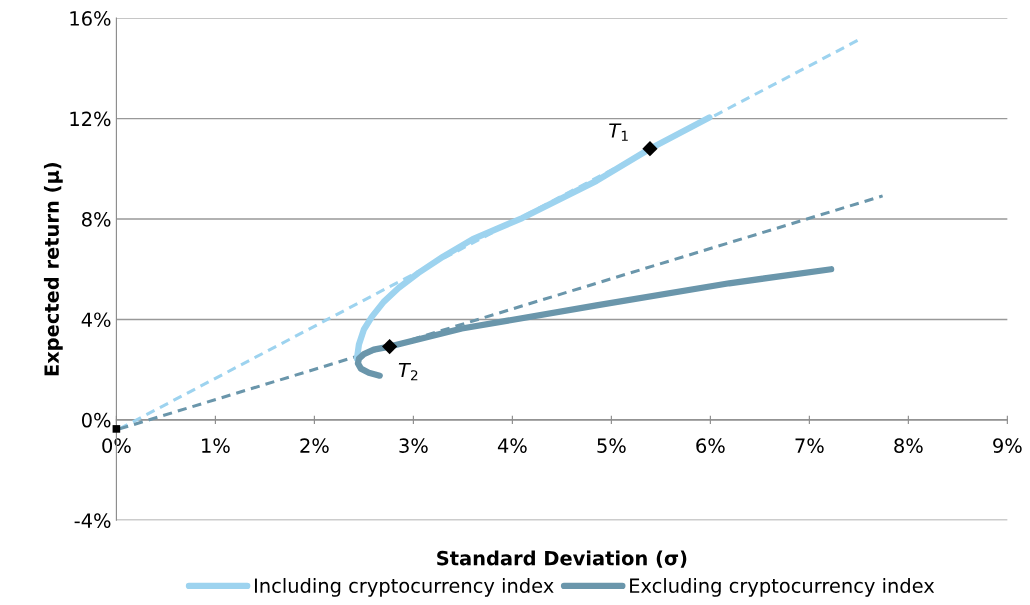 The image size is (1030, 605). I want to click on x-tick-label: 7%, so click(809, 445).